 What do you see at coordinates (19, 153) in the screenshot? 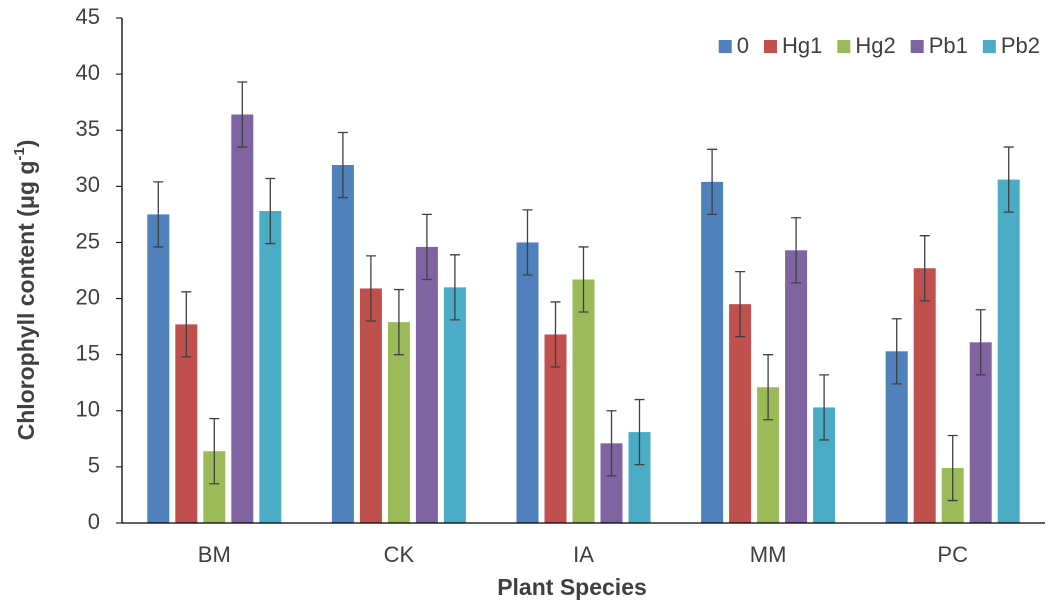
I see `y-axis-title-sup: -1` at bounding box center [19, 153].